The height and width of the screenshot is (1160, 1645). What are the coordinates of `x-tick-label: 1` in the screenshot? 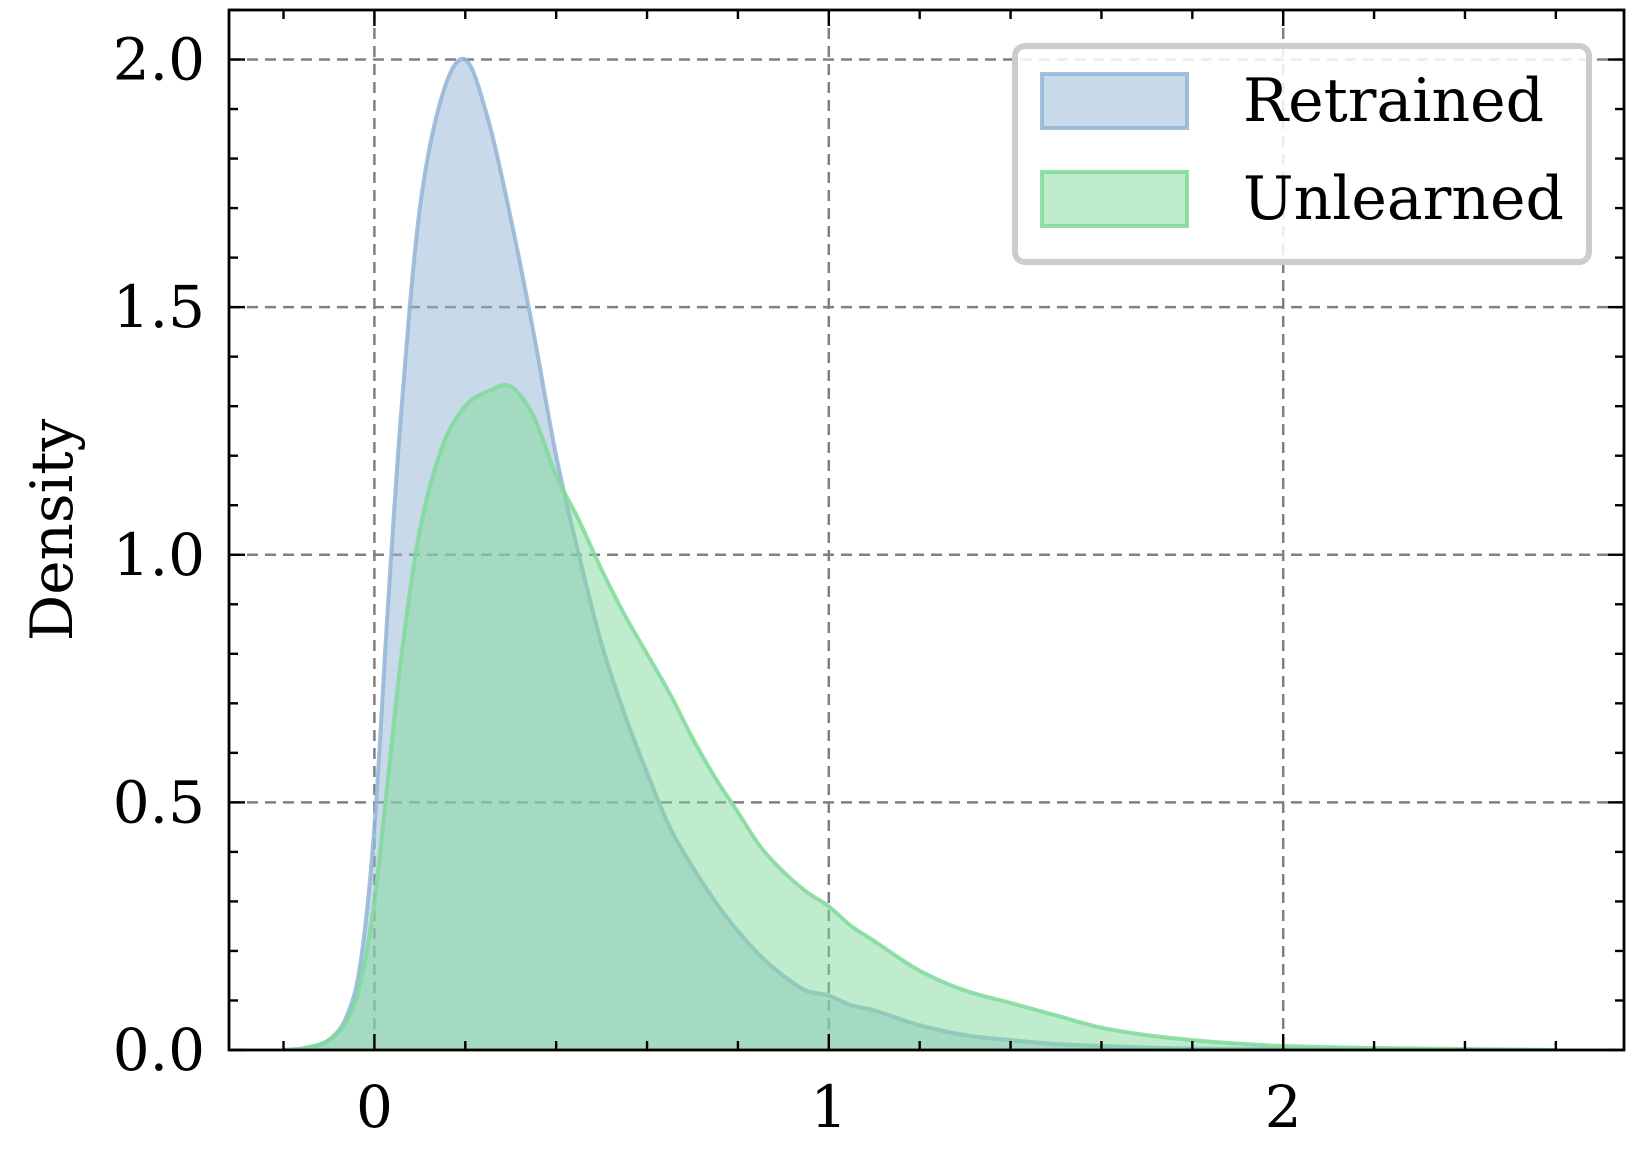 It's located at (828, 1107).